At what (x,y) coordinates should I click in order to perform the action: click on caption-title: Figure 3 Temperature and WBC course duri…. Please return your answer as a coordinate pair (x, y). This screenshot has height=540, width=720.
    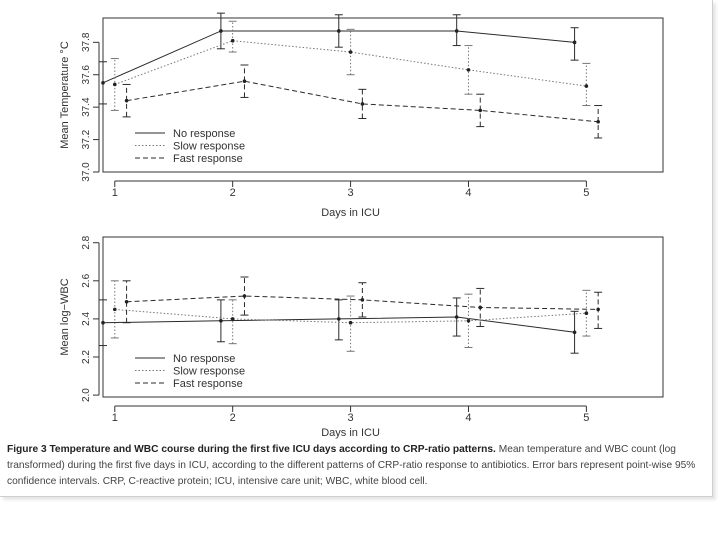
    Looking at the image, I should click on (251, 449).